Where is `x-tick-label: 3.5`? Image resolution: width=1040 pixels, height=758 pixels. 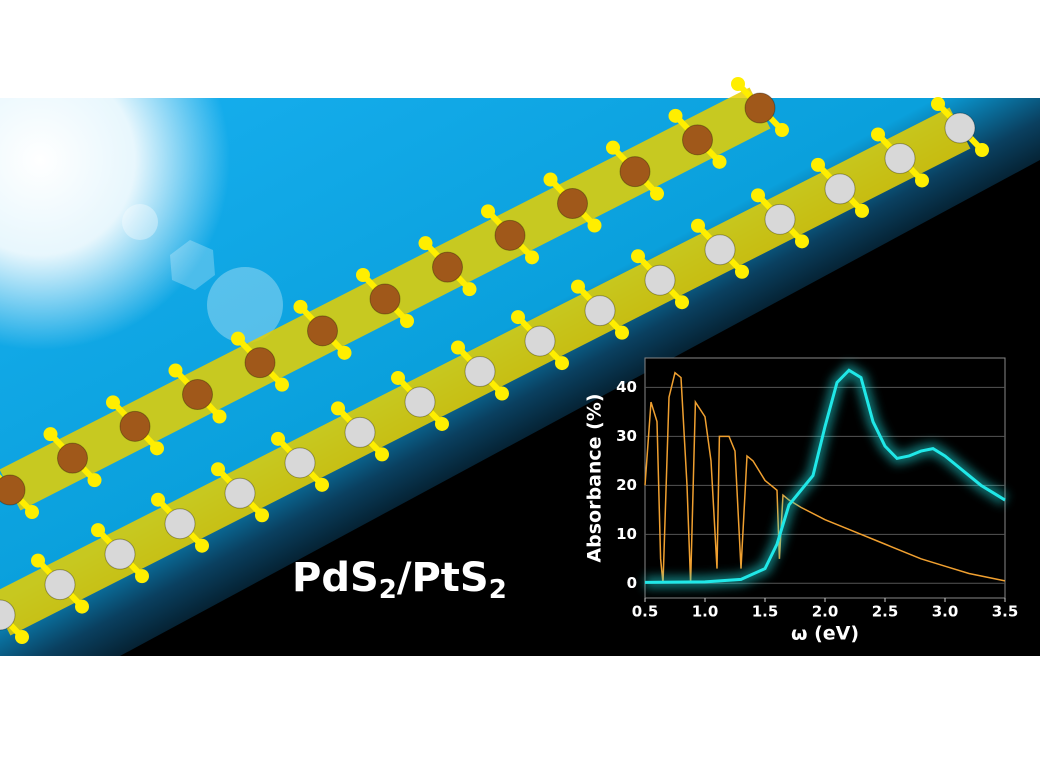
x-tick-label: 3.5 is located at coordinates (1005, 612).